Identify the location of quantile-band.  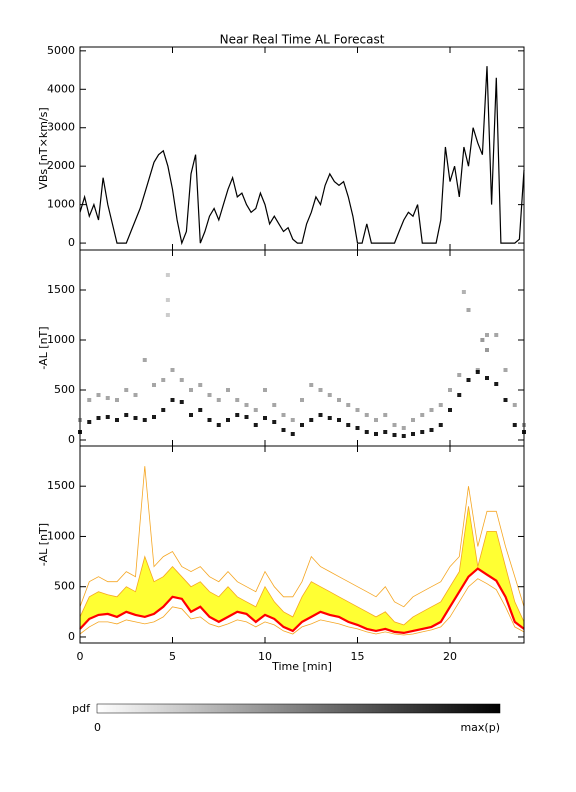
(302, 569).